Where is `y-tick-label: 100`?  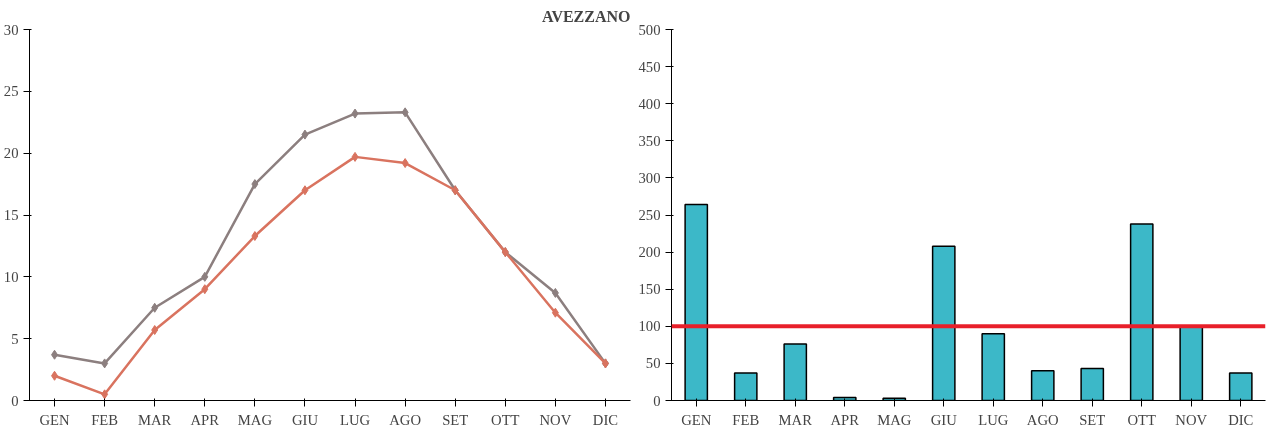
y-tick-label: 100 is located at coordinates (649, 326).